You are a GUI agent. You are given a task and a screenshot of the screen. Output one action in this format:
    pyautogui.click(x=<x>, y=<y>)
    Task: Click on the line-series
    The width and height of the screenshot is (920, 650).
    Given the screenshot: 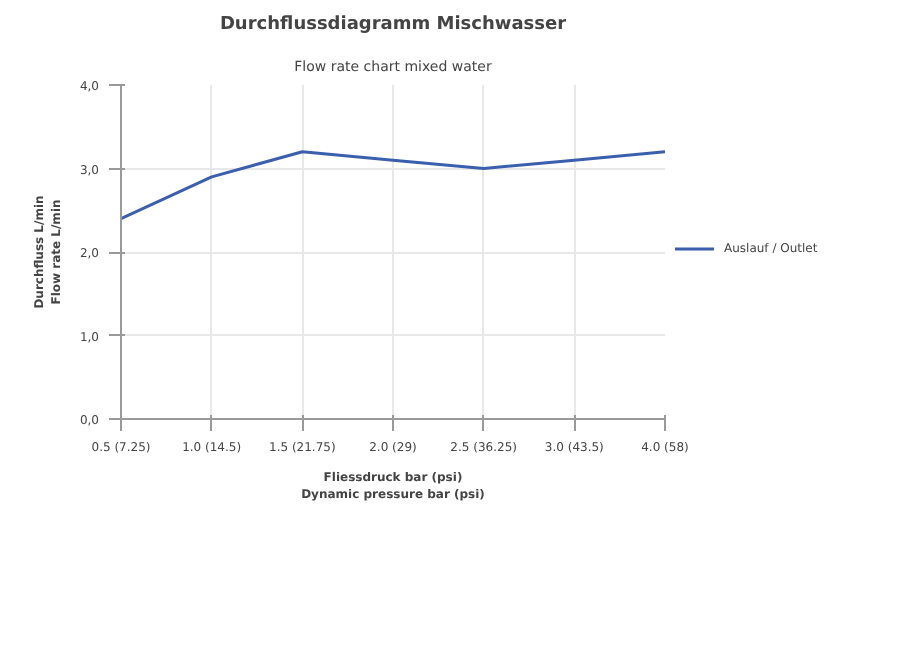 What is the action you would take?
    pyautogui.click(x=393, y=185)
    